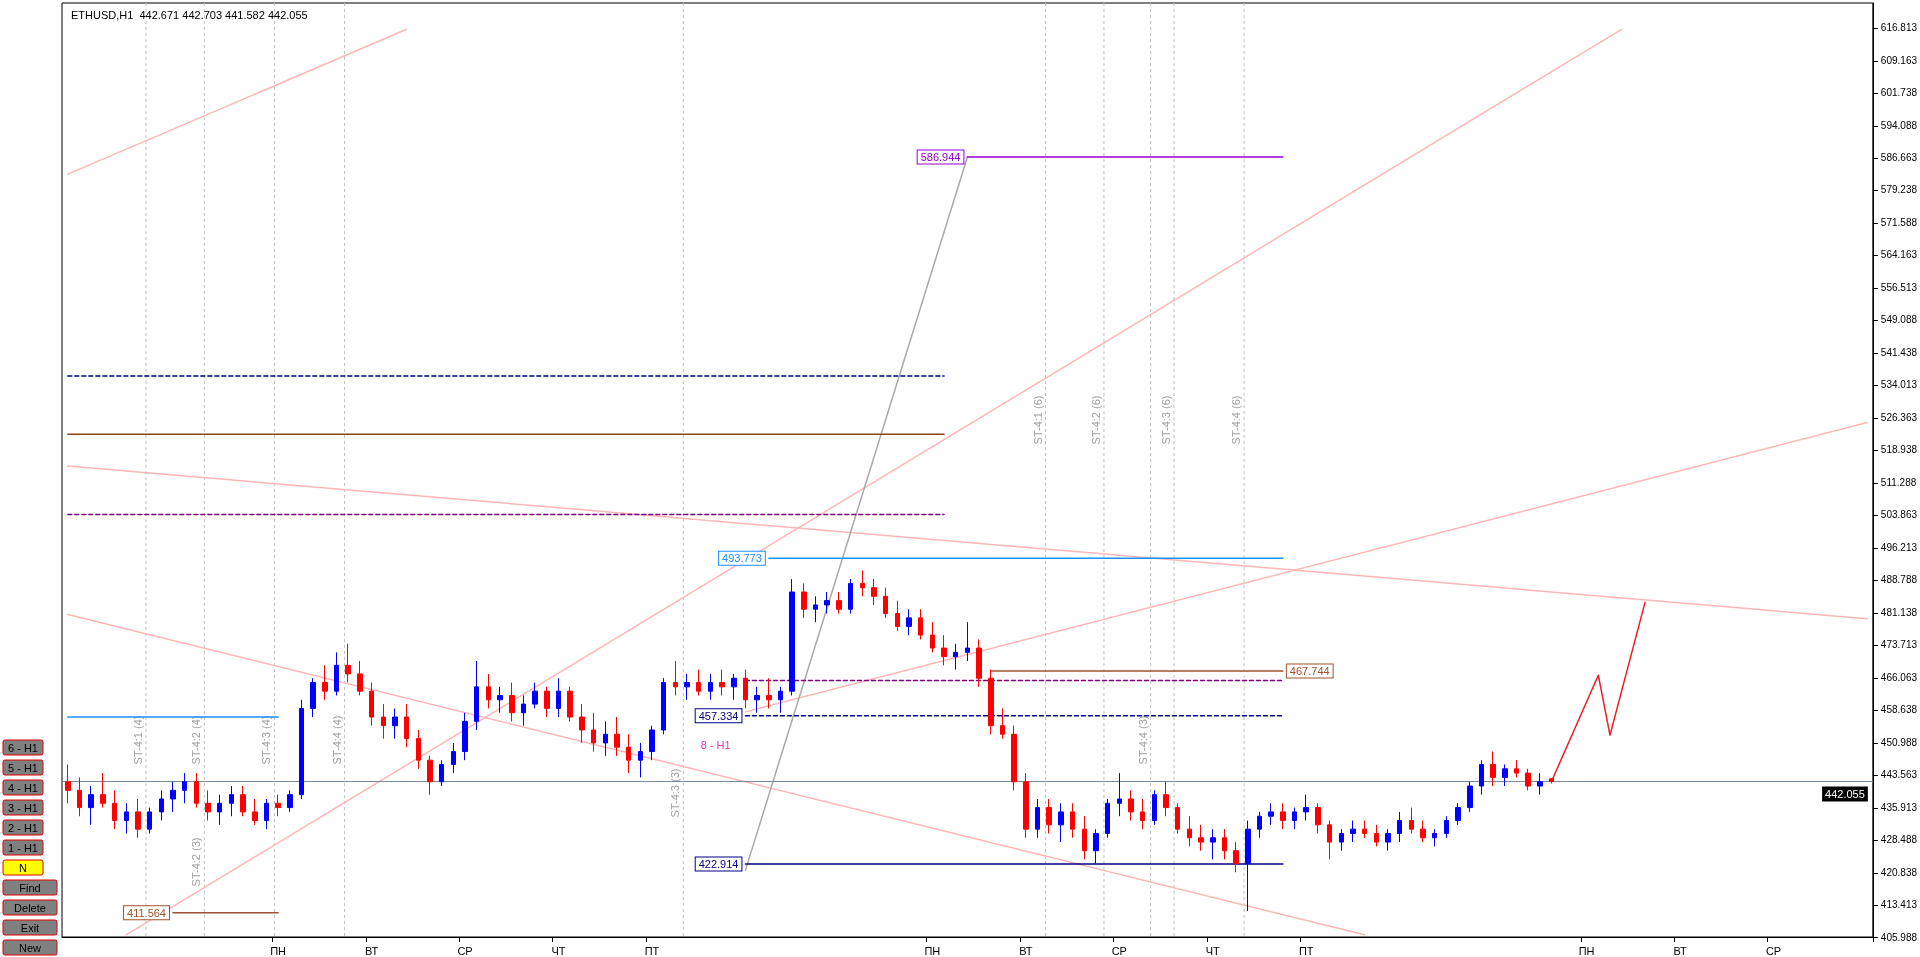 Image resolution: width=1920 pixels, height=957 pixels. I want to click on annotation: ST-4:4 (4), so click(336, 740).